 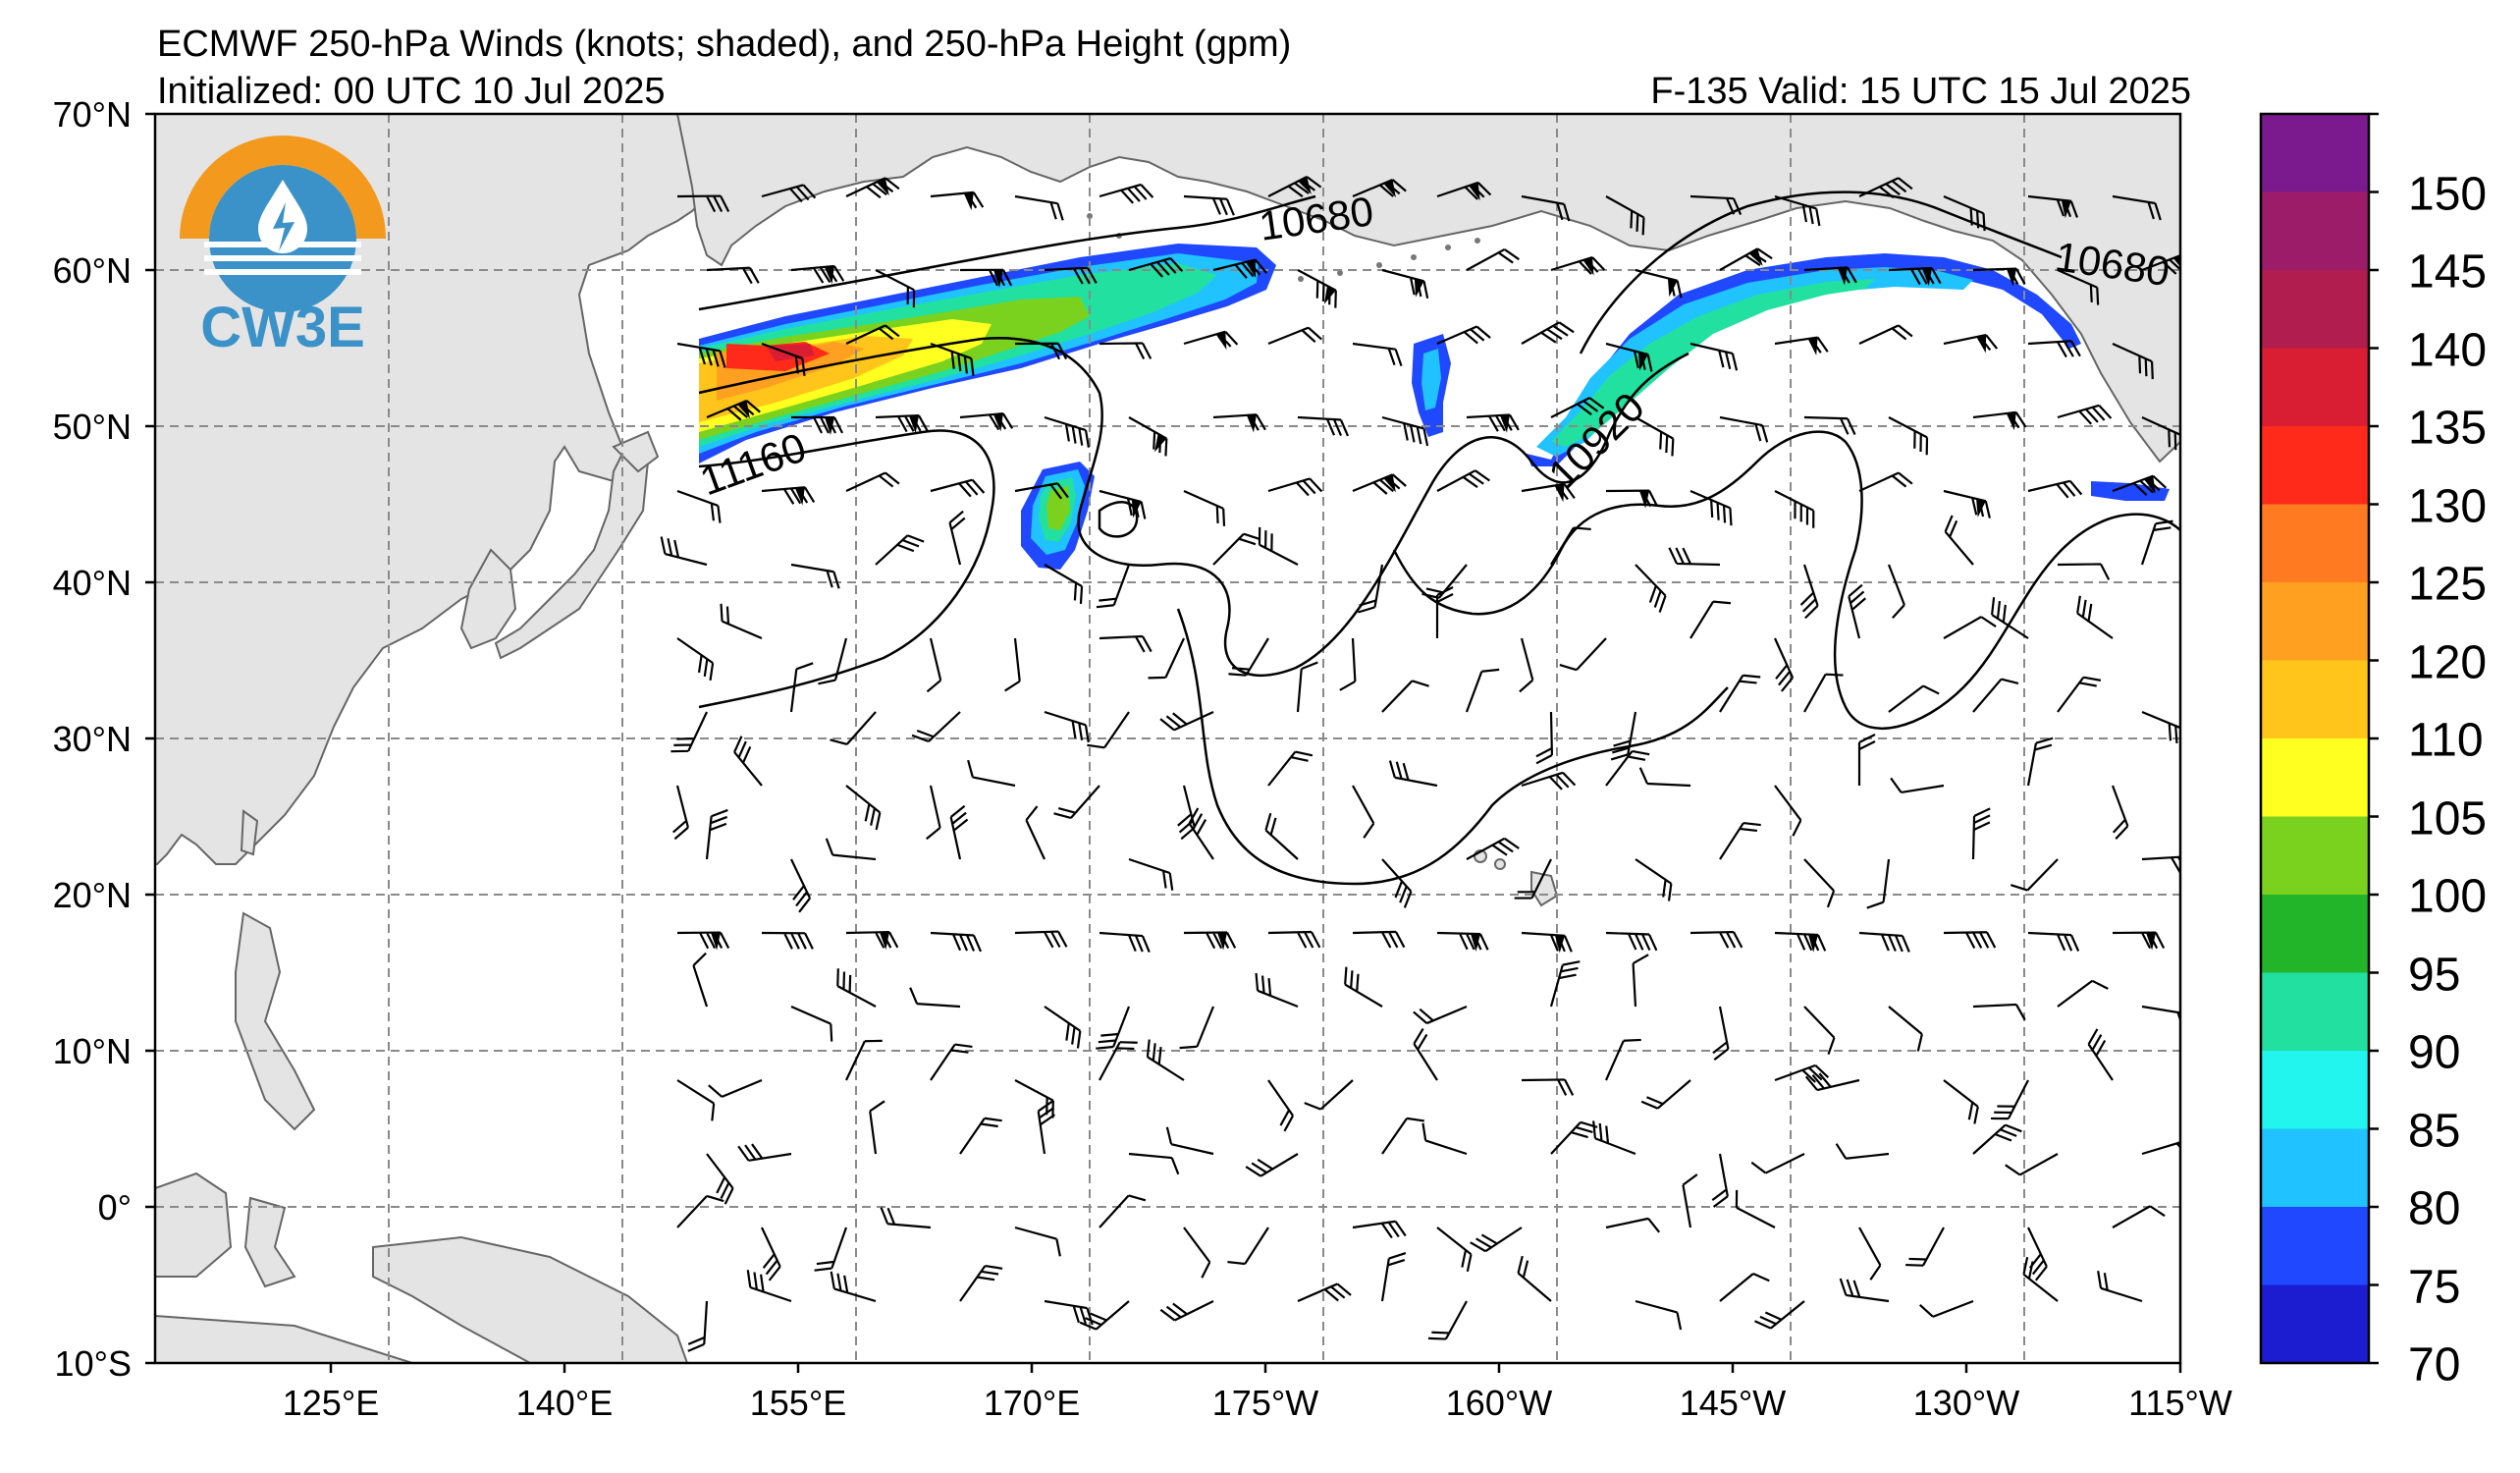 I want to click on lat-label: 10°N, so click(x=92, y=1051).